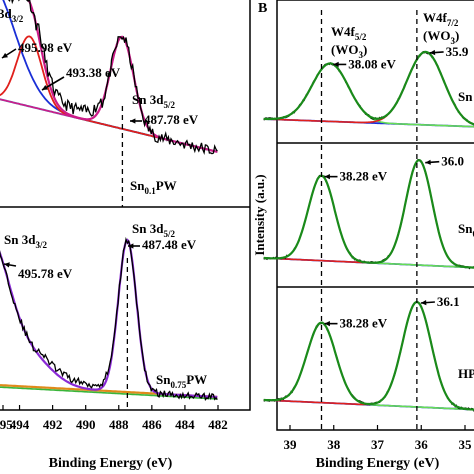 This screenshot has width=474, height=474. What do you see at coordinates (428, 162) in the screenshot?
I see `b2-arrow-right-peak-head` at bounding box center [428, 162].